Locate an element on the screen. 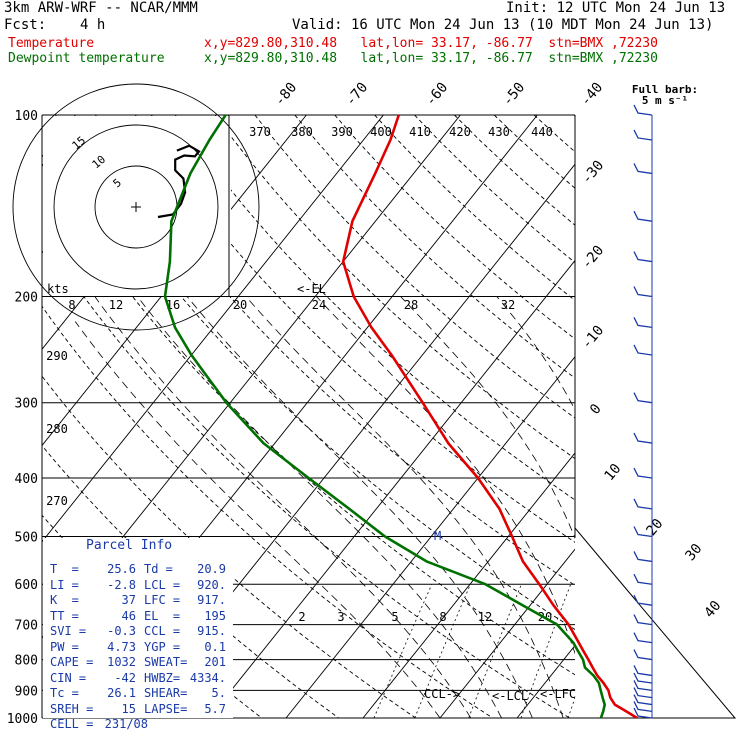 The width and height of the screenshot is (740, 740). wind-barb-title: Full barb: is located at coordinates (665, 89).